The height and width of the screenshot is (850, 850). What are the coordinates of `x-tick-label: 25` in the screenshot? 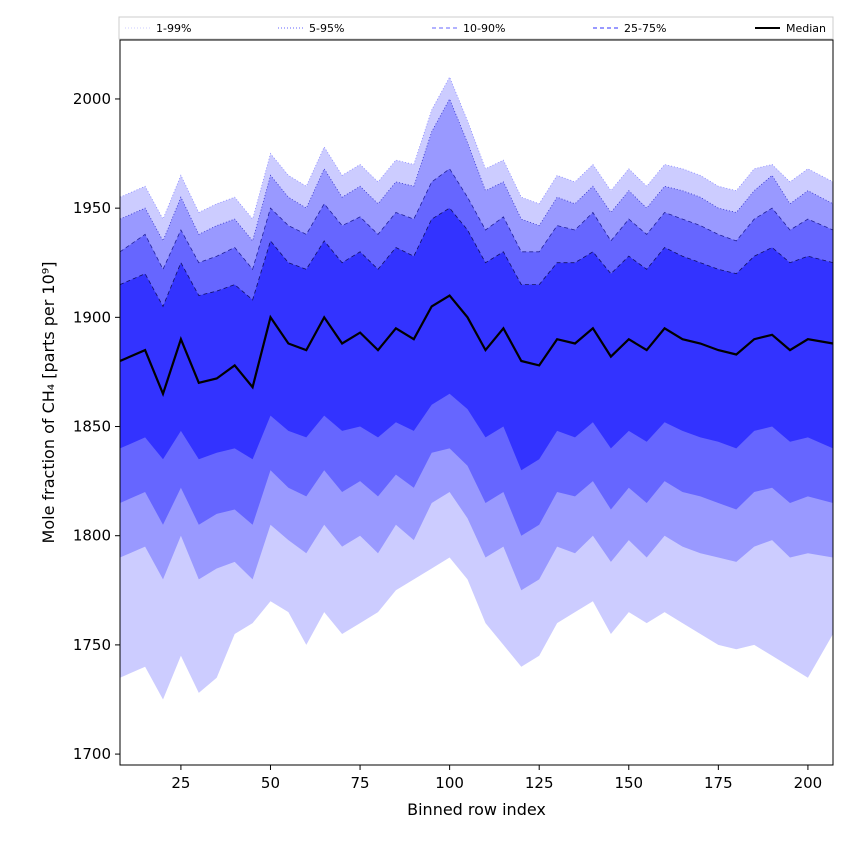 It's located at (180, 783).